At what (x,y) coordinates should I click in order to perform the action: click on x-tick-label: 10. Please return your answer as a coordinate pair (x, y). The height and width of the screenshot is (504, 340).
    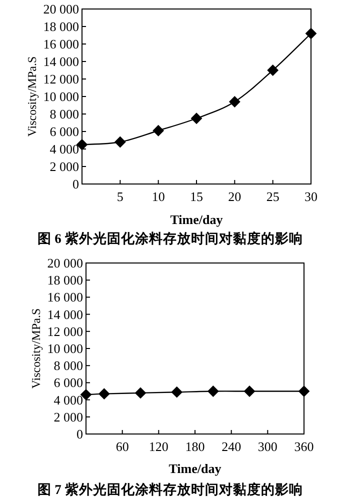
    Looking at the image, I should click on (158, 196).